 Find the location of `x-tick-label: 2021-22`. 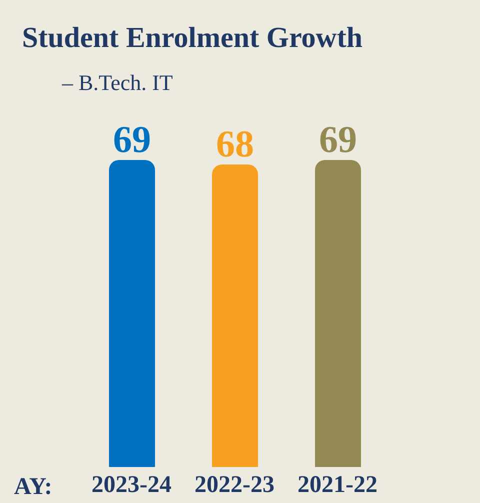

x-tick-label: 2021-22 is located at coordinates (338, 485).